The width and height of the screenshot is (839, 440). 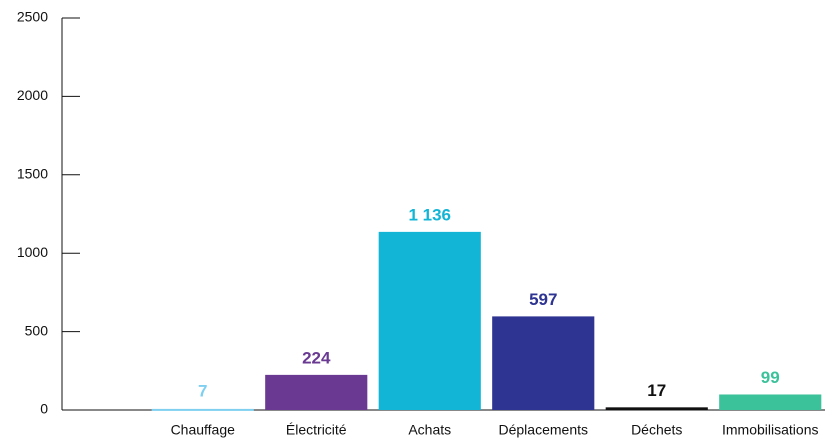 I want to click on y-tick-label: 1000, so click(x=32, y=252).